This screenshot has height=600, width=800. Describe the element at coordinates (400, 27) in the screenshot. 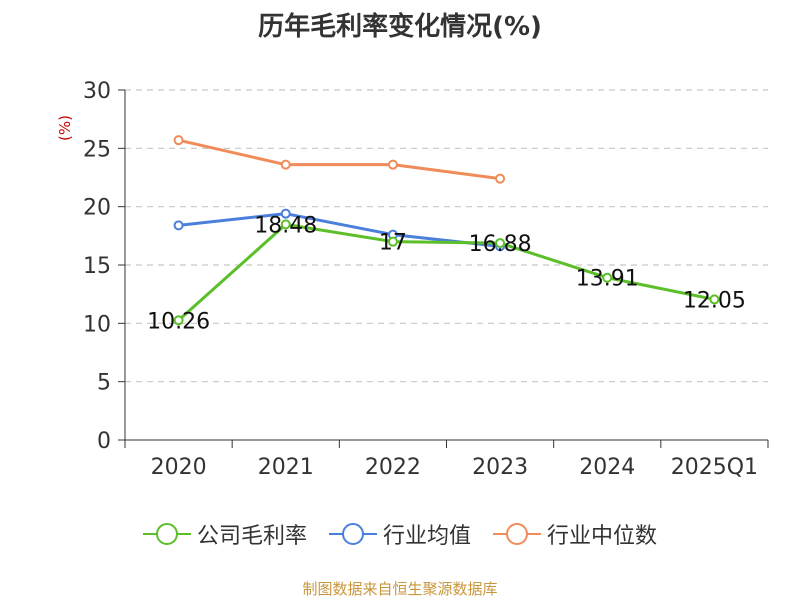

I see `chart-title: 历年毛利率变化情况(%)` at that location.